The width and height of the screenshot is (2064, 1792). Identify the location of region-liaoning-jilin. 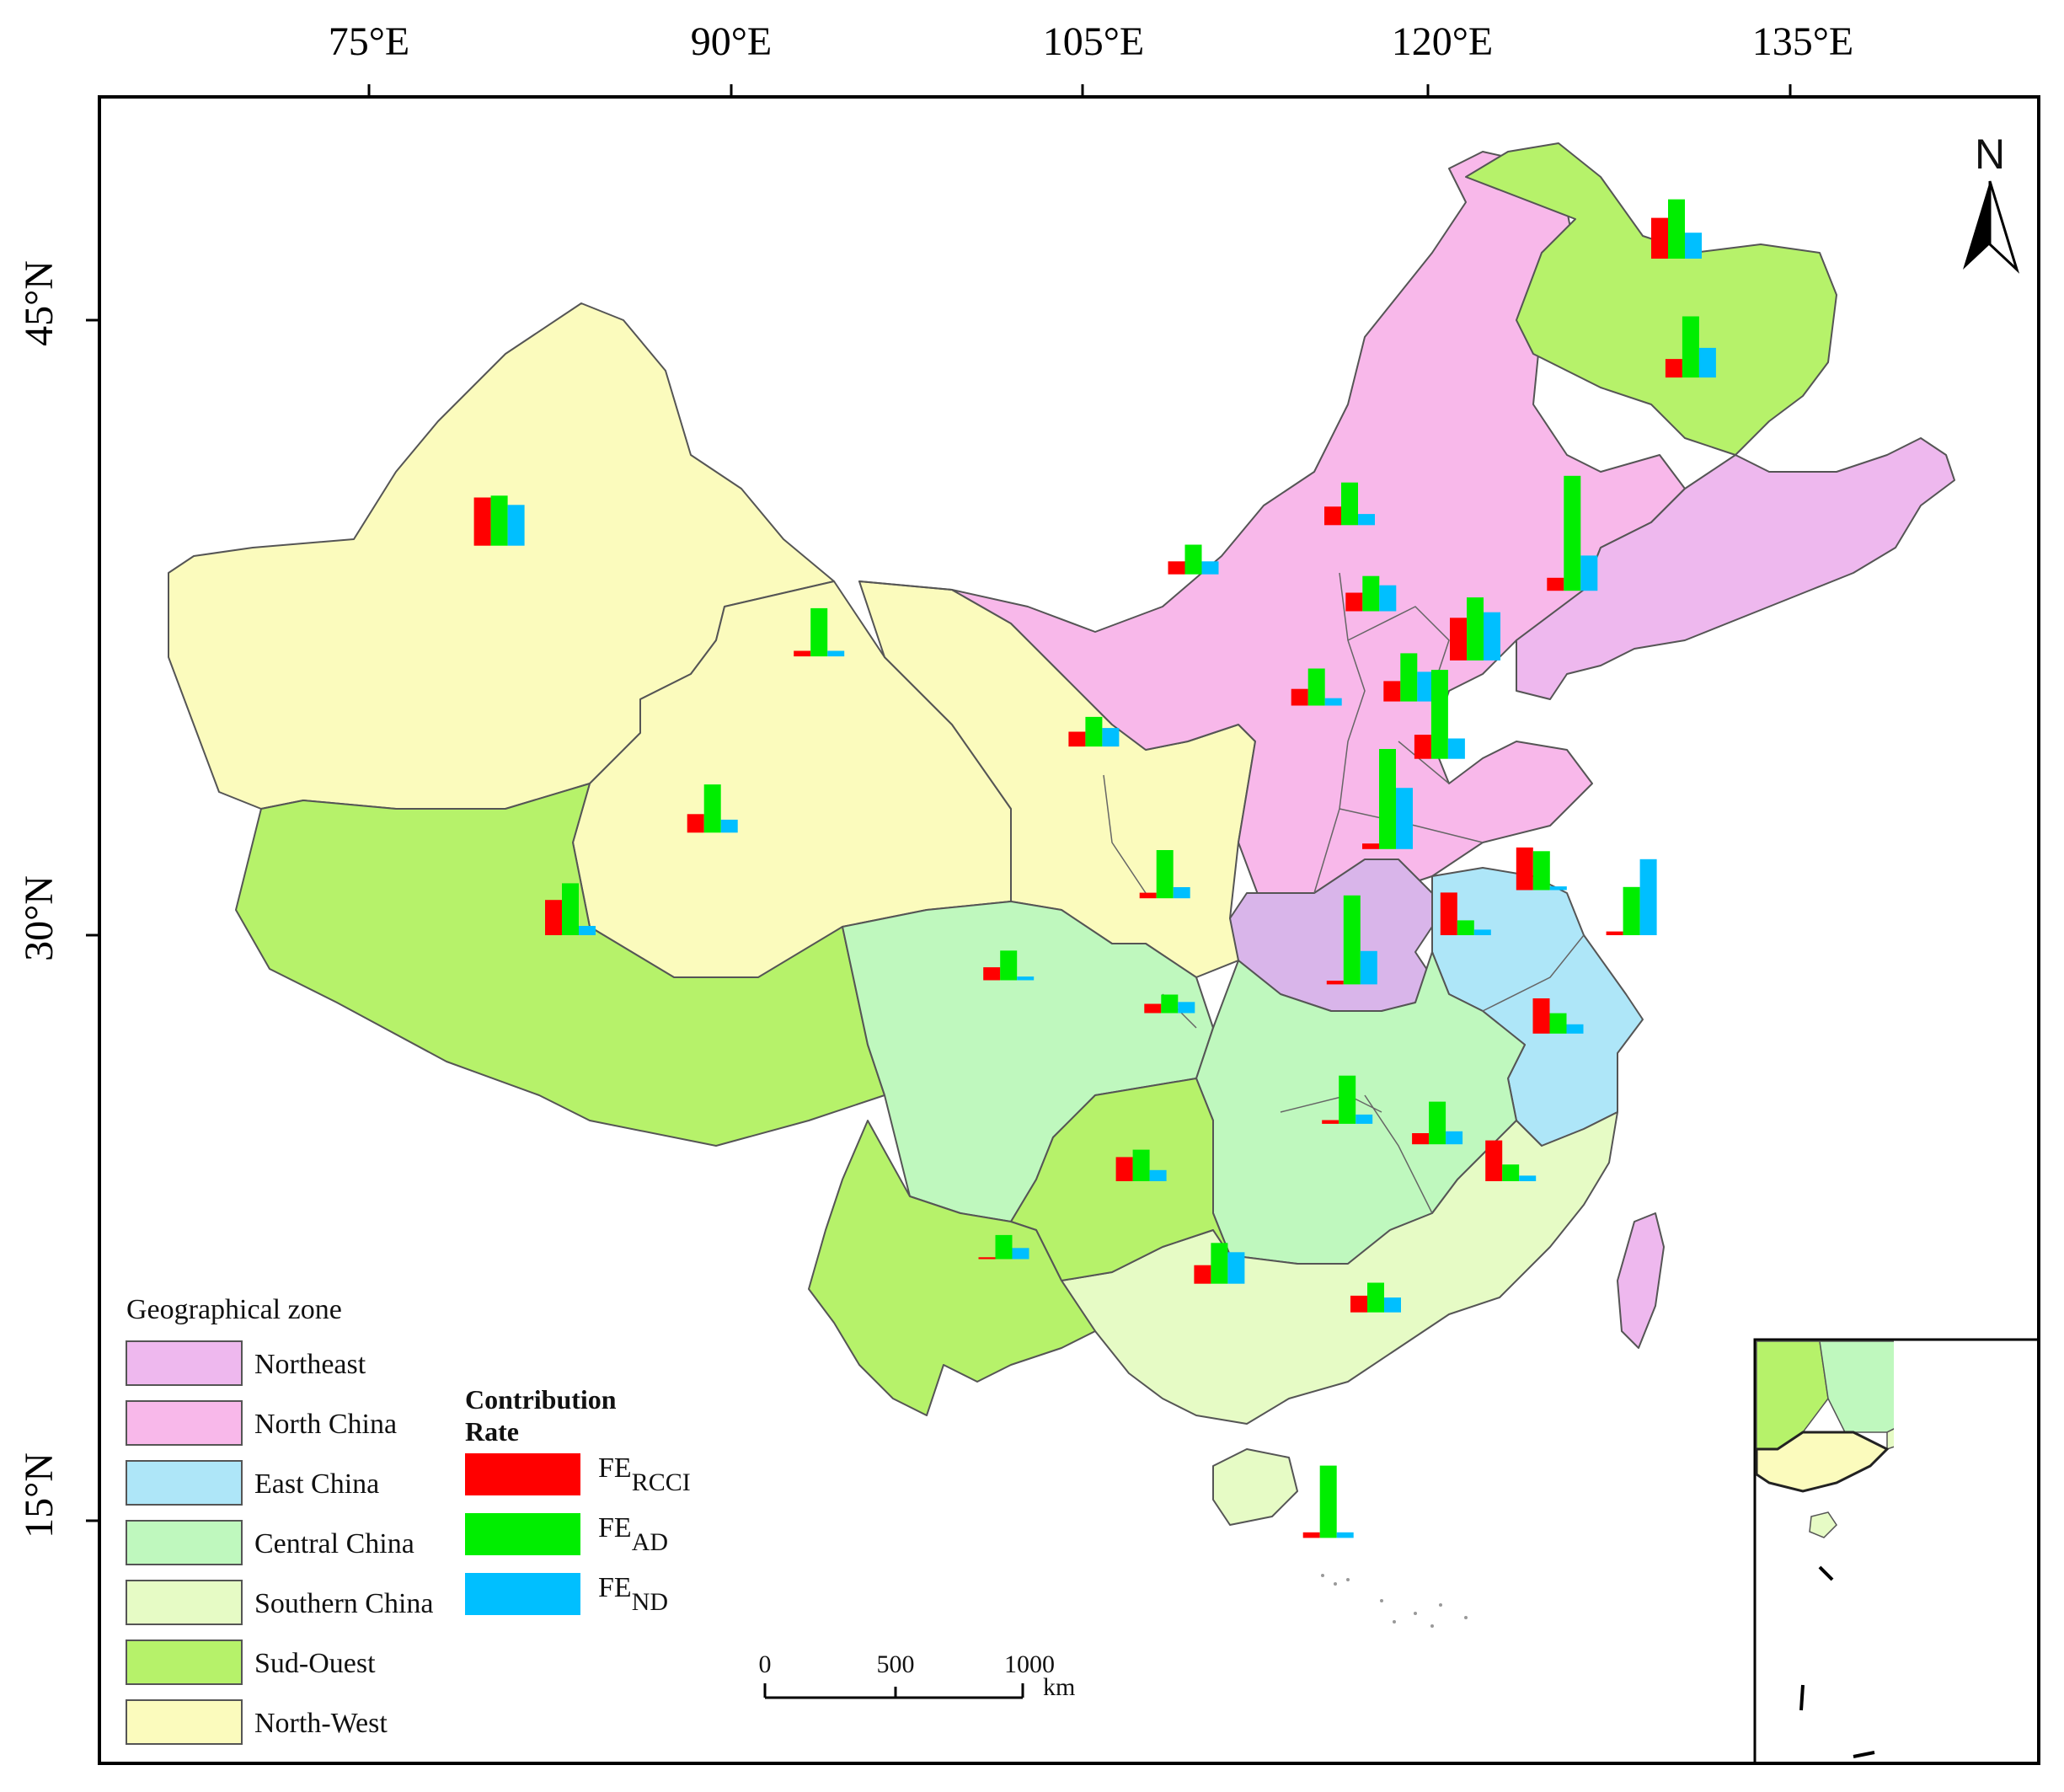
(1735, 568).